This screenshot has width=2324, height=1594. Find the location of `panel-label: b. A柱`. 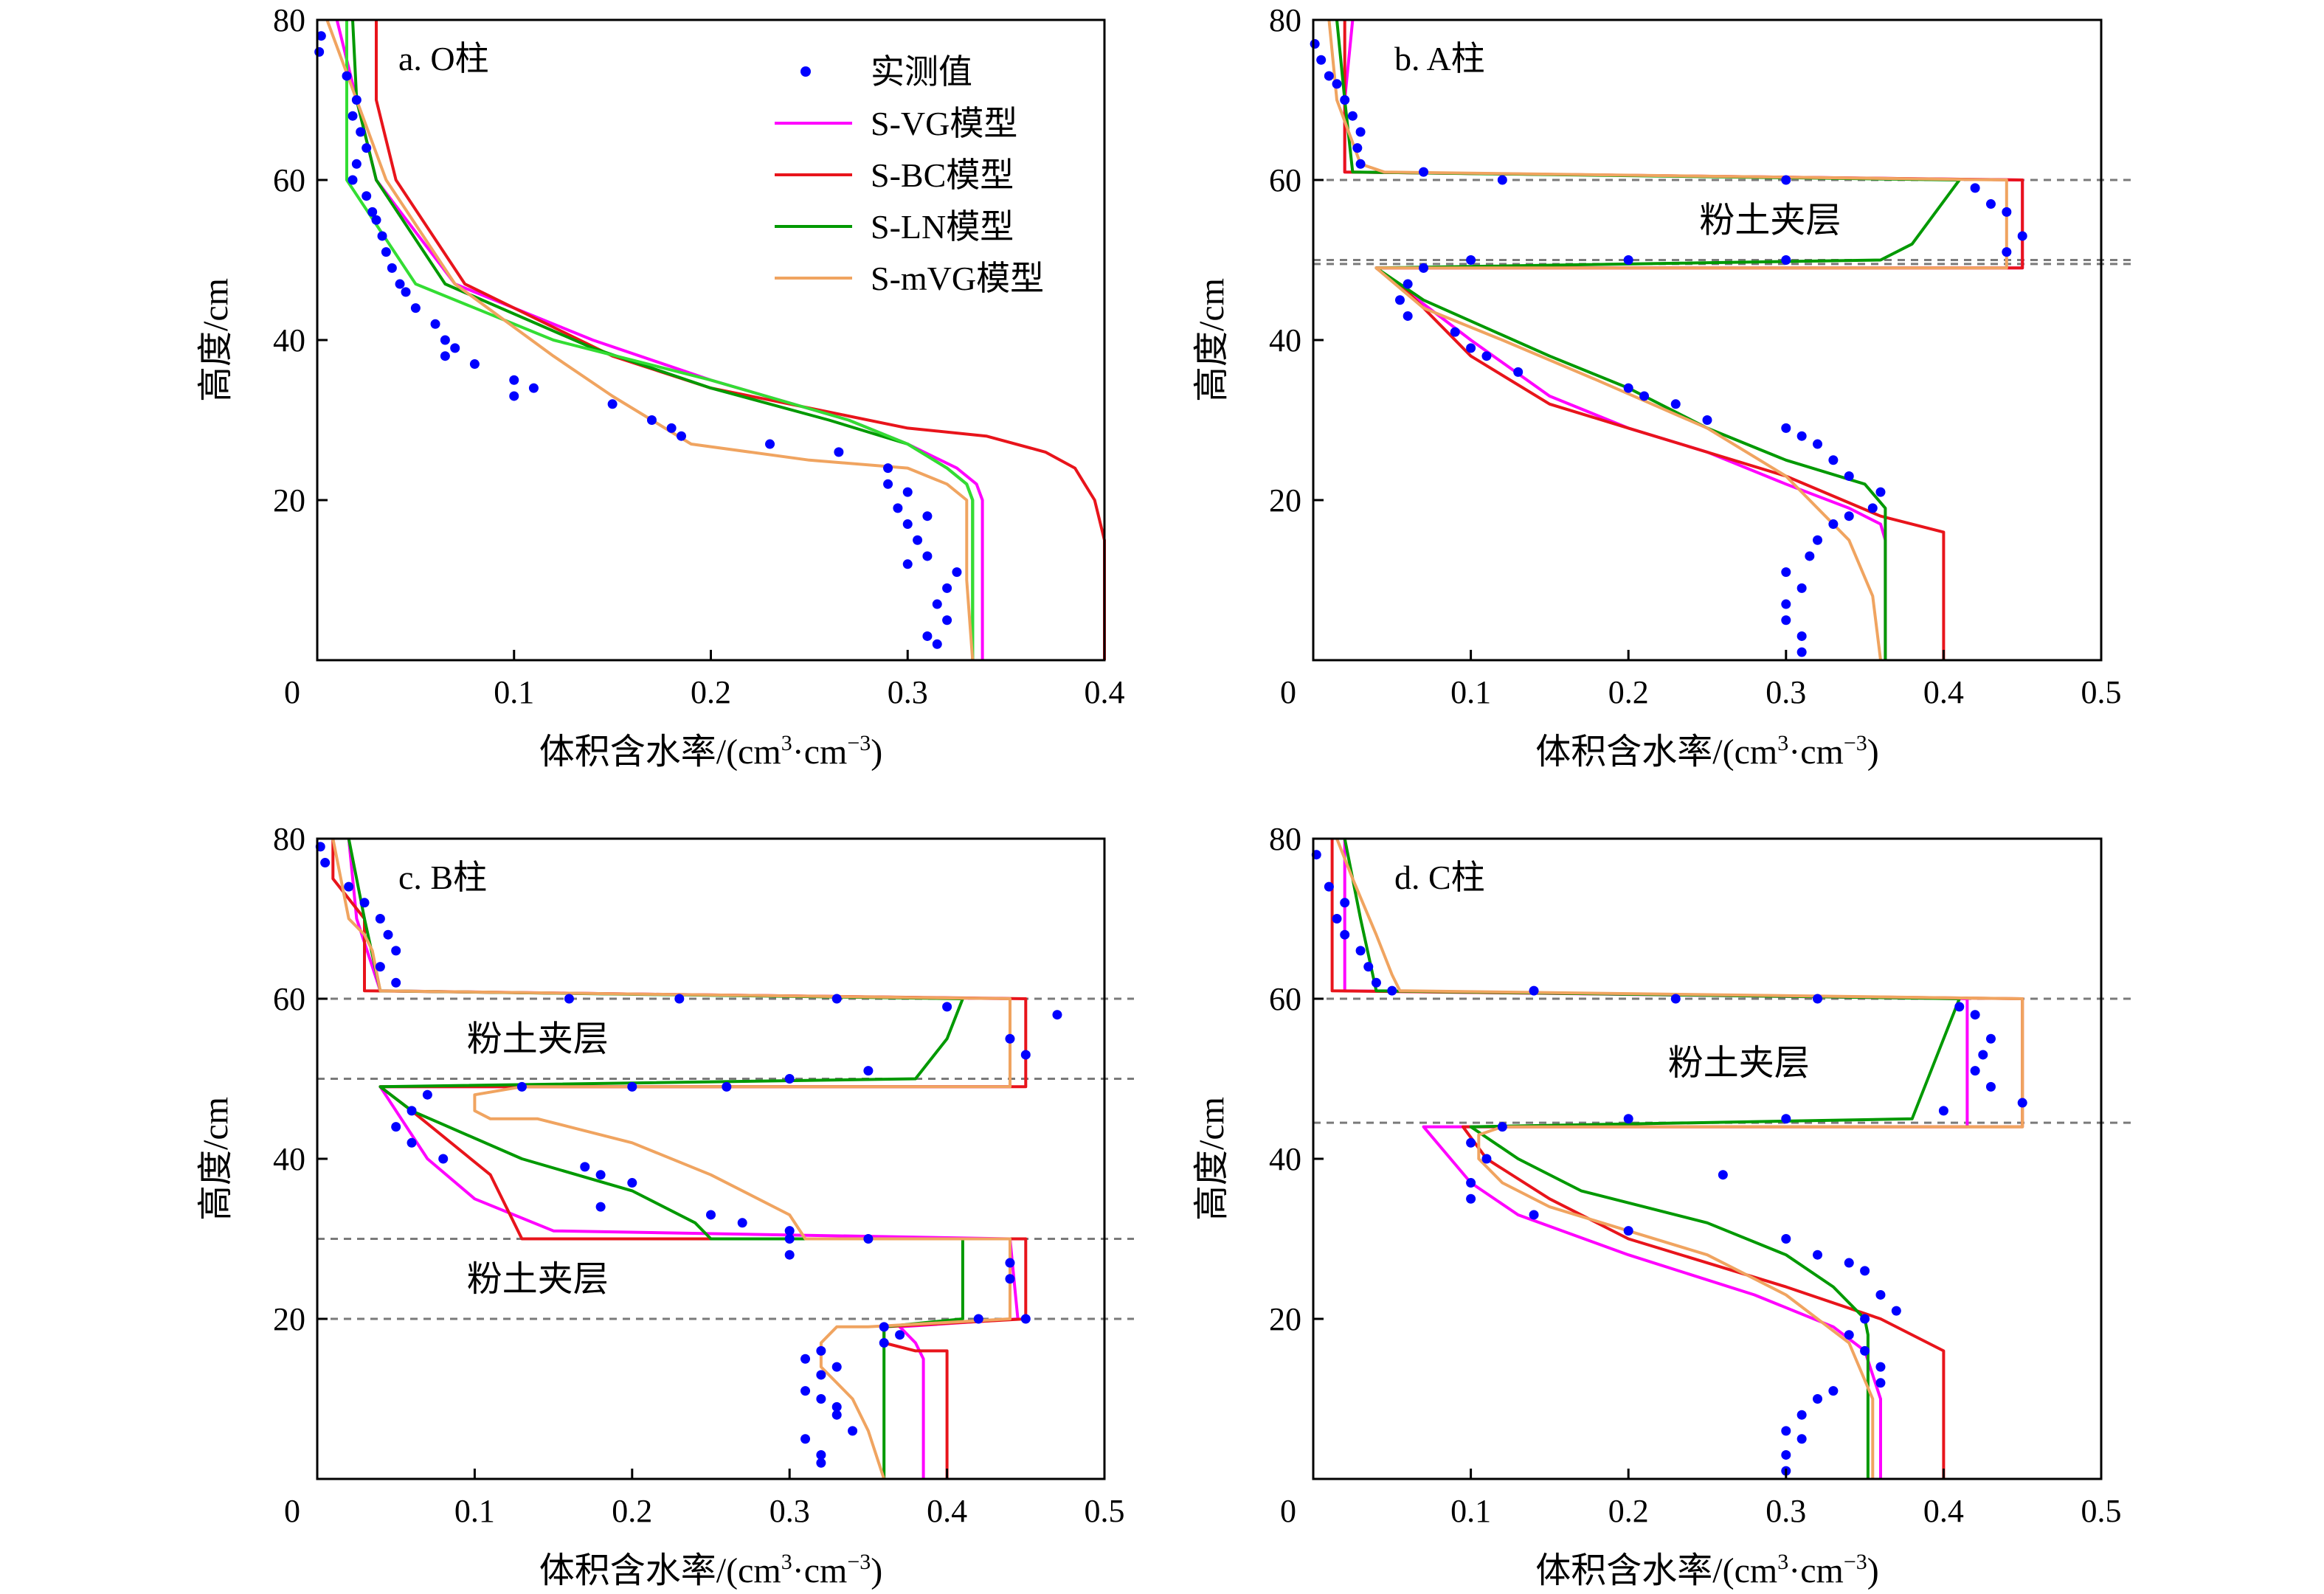

panel-label: b. A柱 is located at coordinates (1439, 58).